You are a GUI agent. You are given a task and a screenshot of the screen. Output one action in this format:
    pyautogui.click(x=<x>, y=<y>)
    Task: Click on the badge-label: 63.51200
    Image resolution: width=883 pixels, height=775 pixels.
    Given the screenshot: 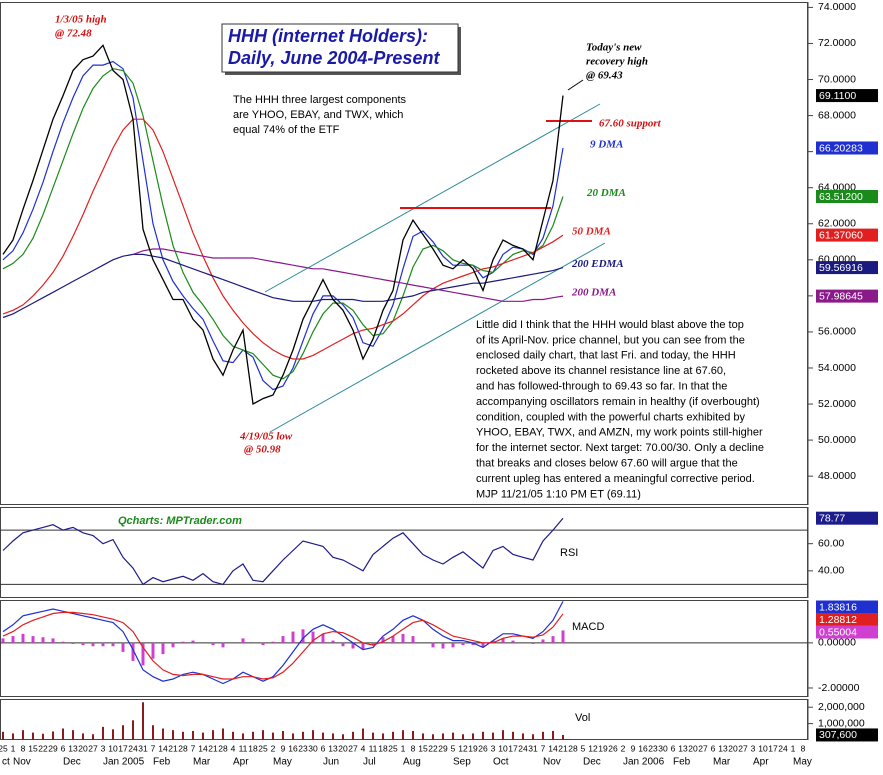 What is the action you would take?
    pyautogui.click(x=841, y=197)
    